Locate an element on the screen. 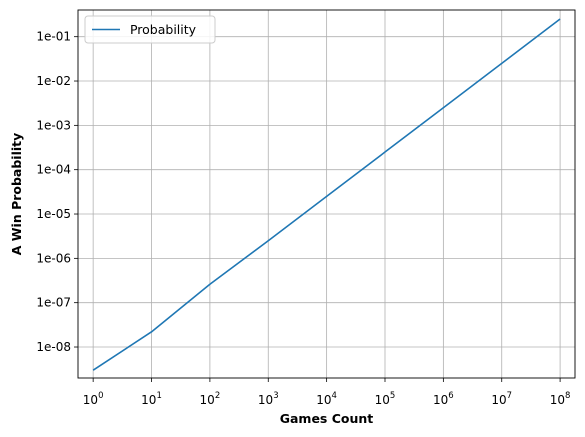  x-tick-exponent: 0 is located at coordinates (100, 396).